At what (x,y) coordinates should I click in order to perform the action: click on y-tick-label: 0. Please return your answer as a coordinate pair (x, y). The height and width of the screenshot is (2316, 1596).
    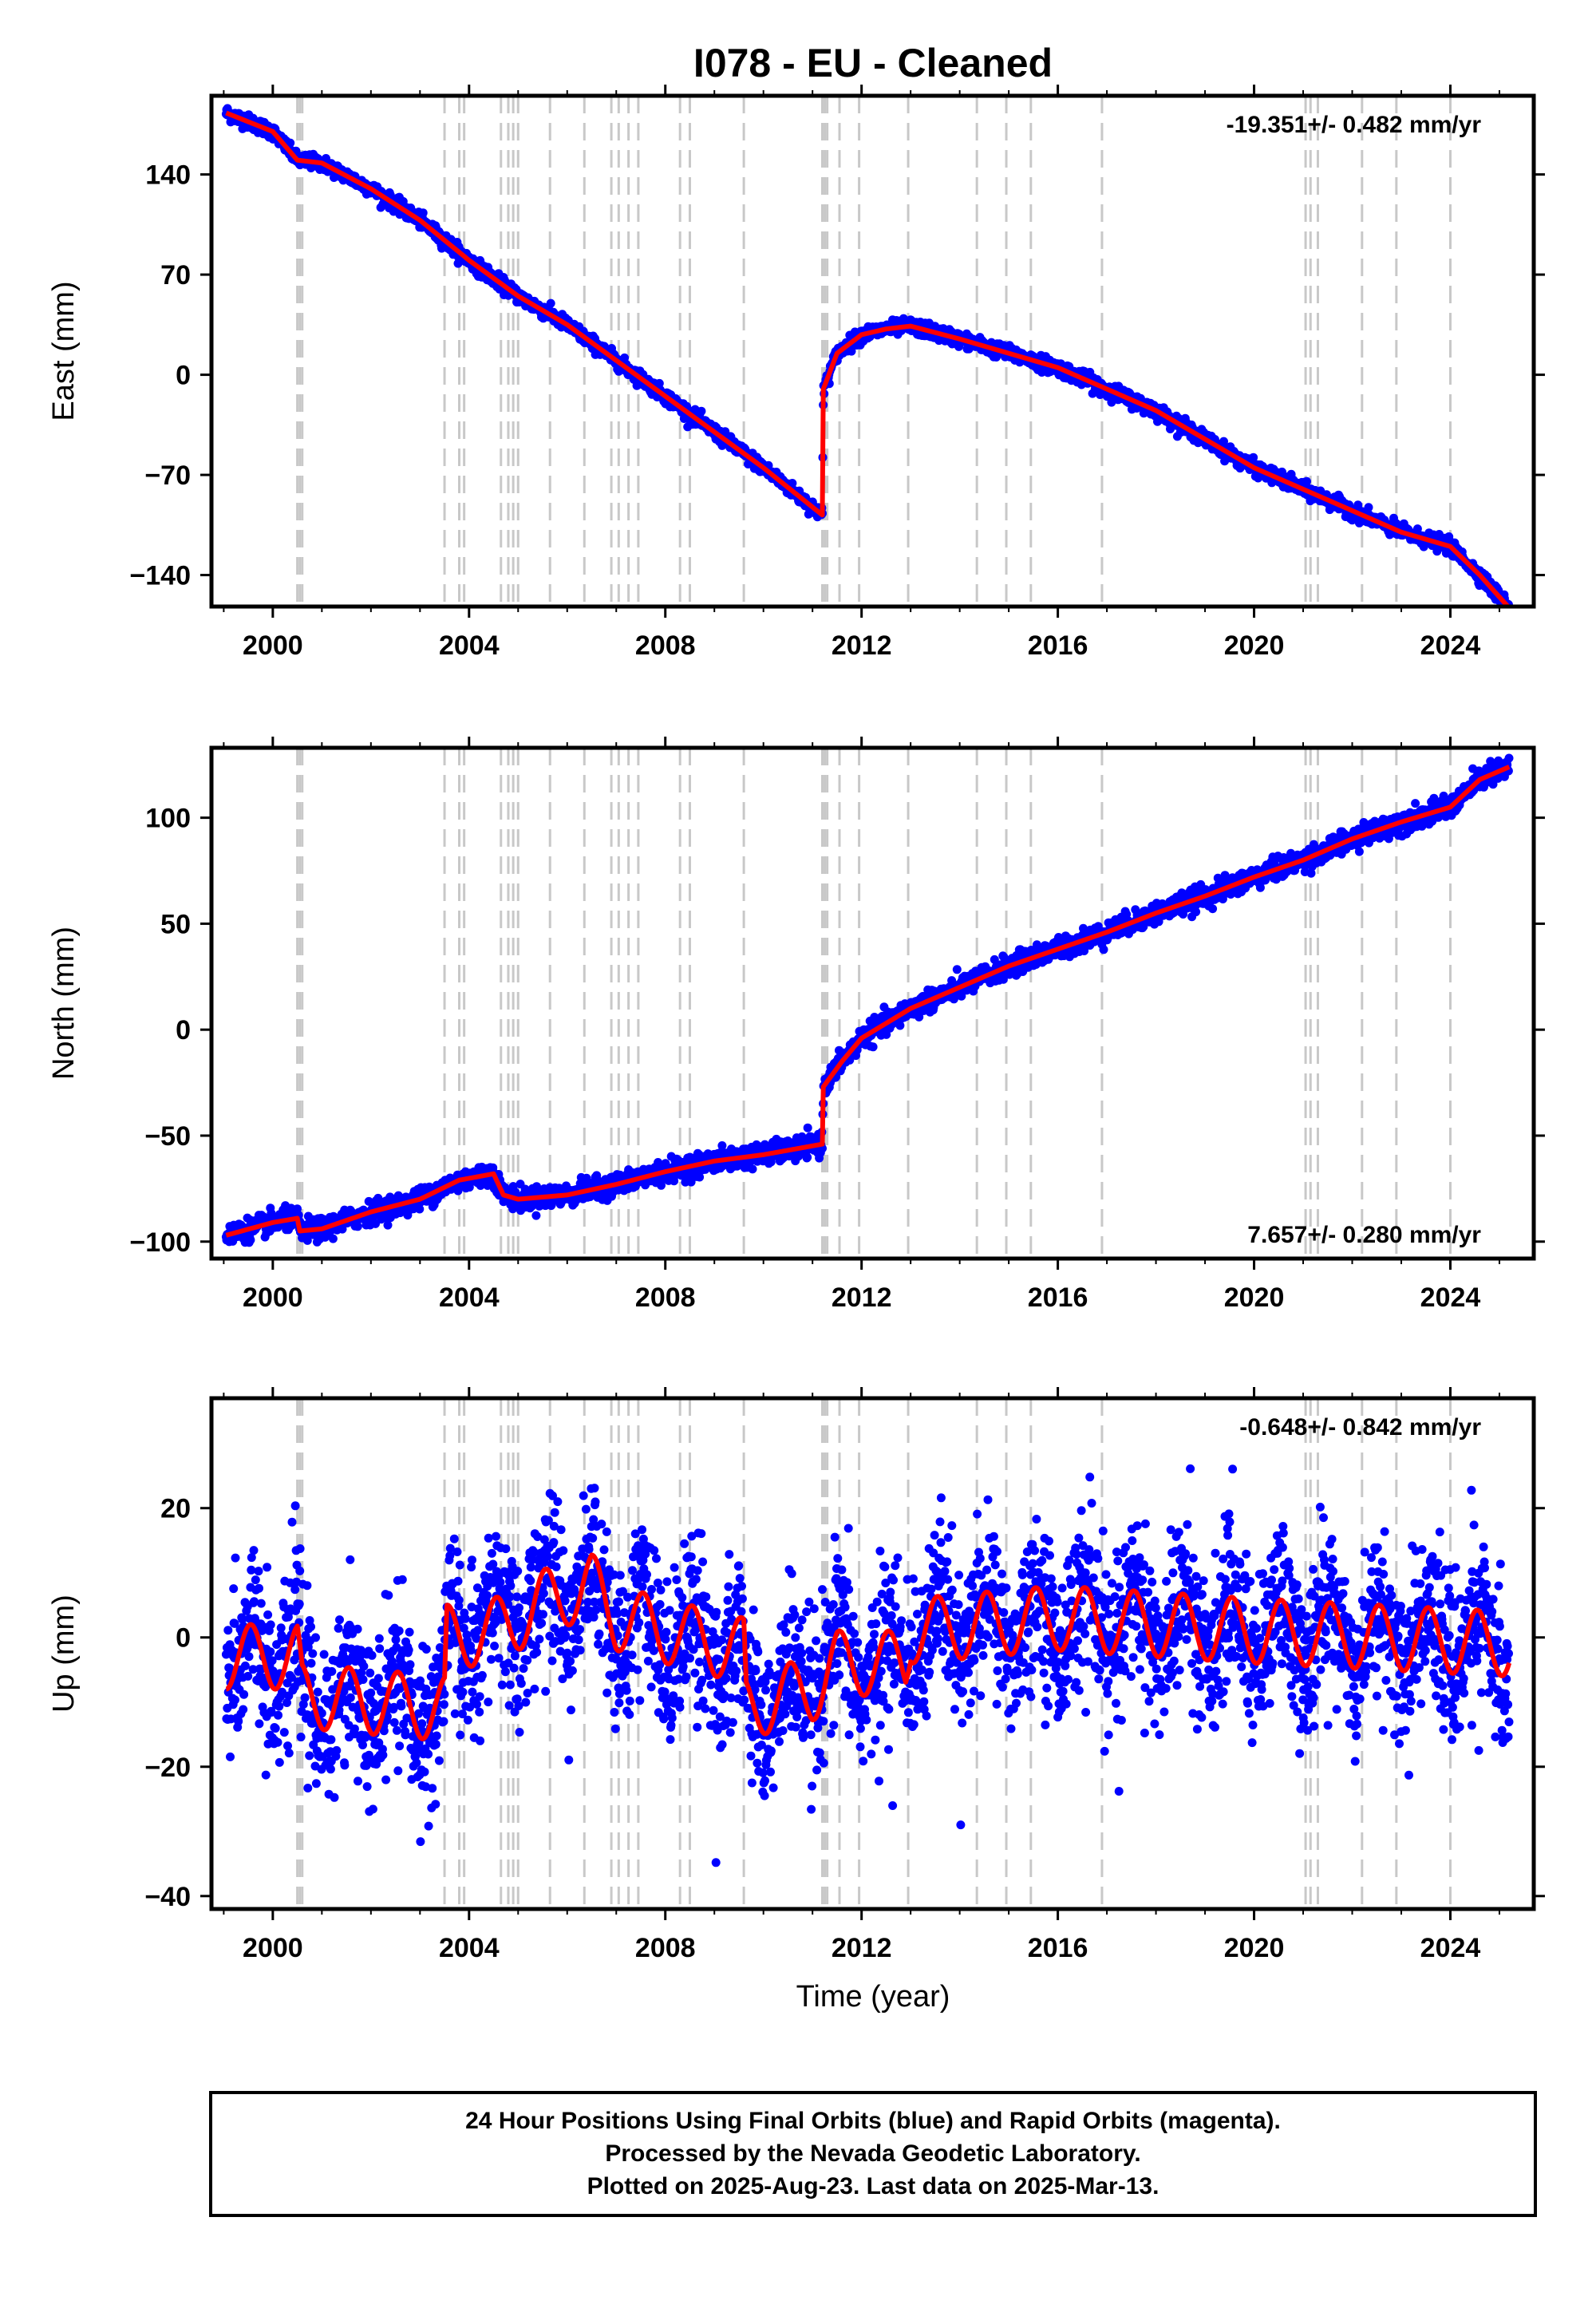
    Looking at the image, I should click on (183, 376).